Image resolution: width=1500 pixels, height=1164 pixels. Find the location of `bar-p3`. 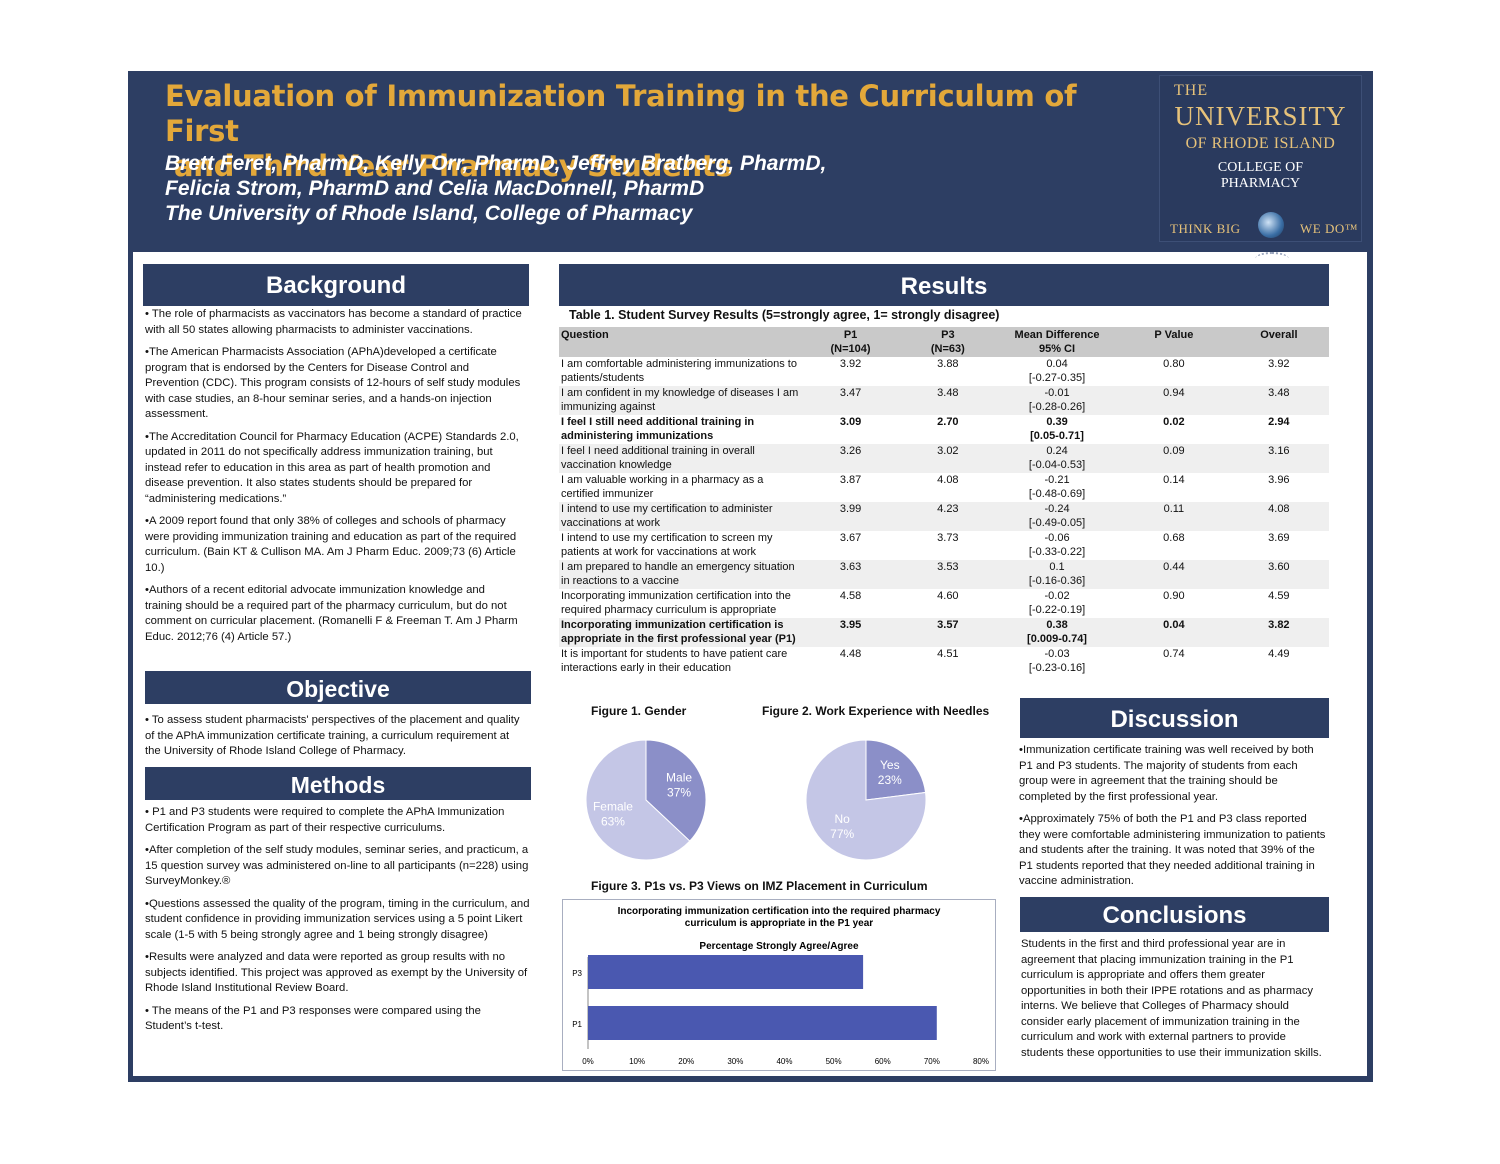

bar-p3 is located at coordinates (726, 972).